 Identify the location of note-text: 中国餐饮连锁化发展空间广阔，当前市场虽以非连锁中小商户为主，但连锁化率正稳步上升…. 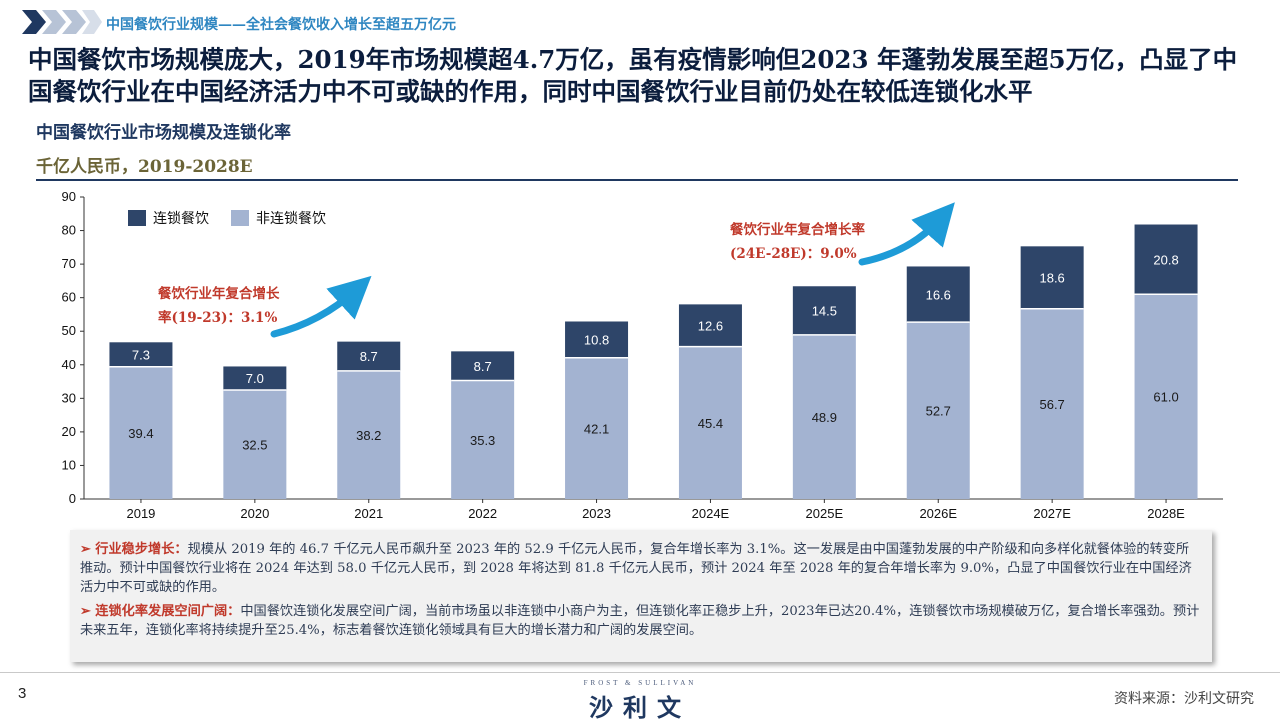
(640, 621).